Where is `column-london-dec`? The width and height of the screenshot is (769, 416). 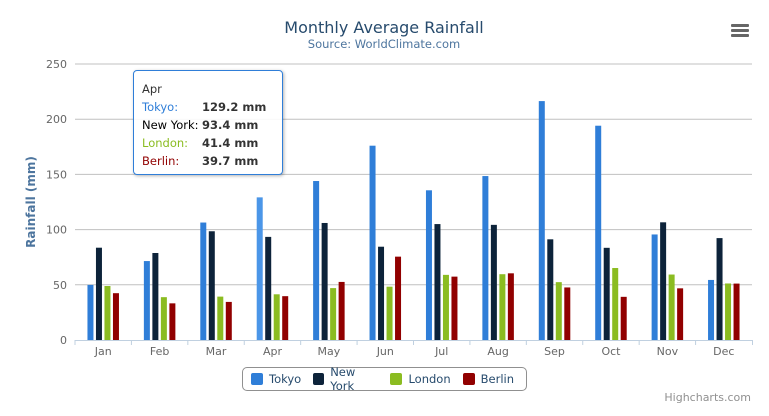 column-london-dec is located at coordinates (728, 311).